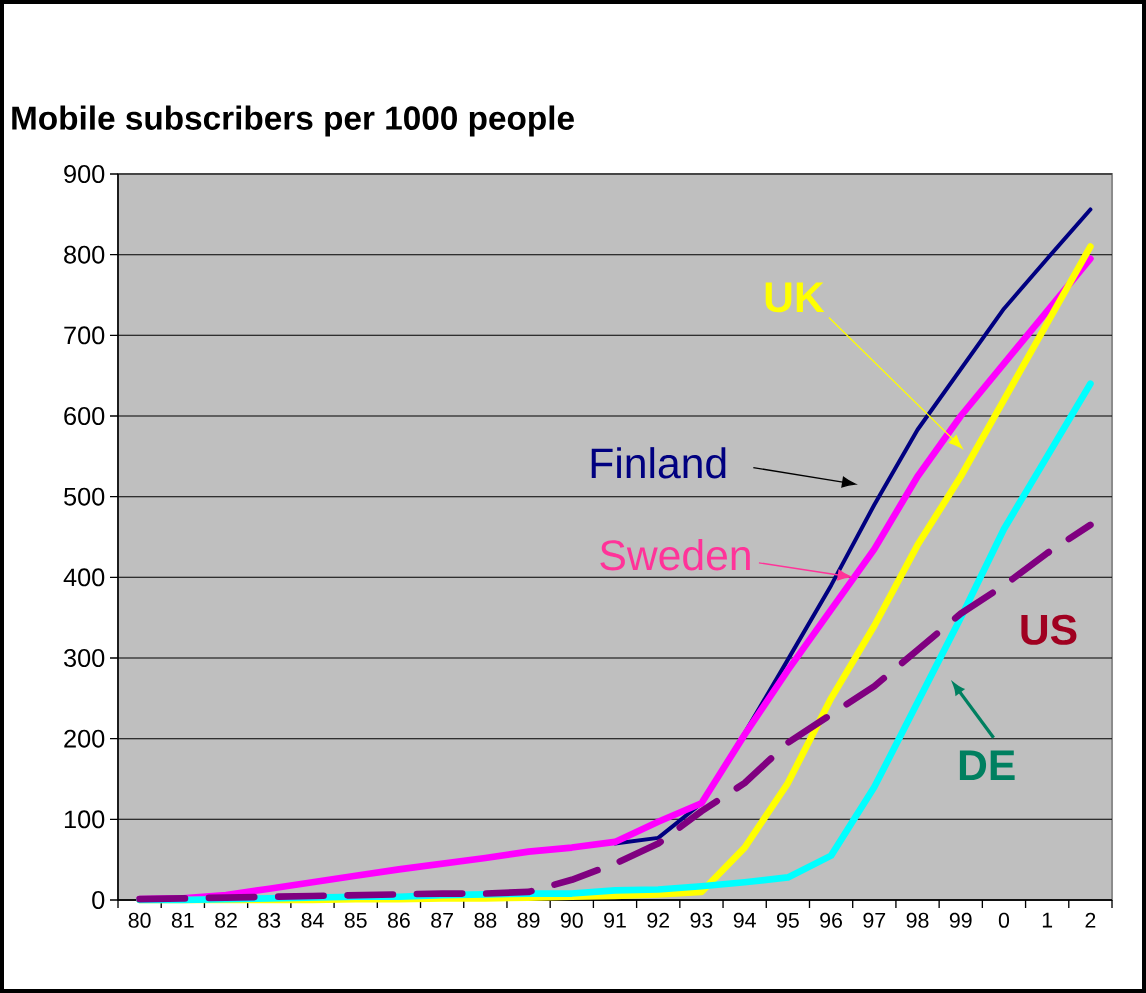  I want to click on x-tick-label: 93, so click(701, 920).